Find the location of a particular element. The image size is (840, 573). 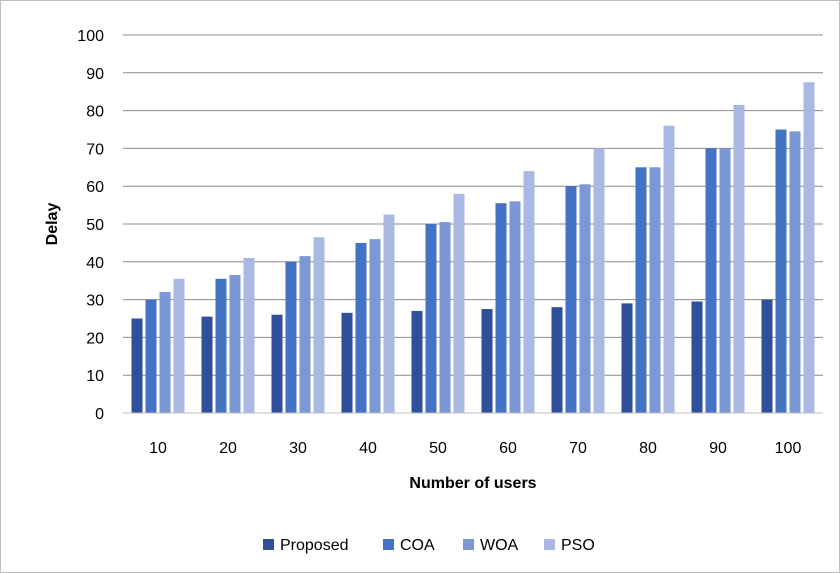

legend-item-woa: WOA is located at coordinates (491, 545).